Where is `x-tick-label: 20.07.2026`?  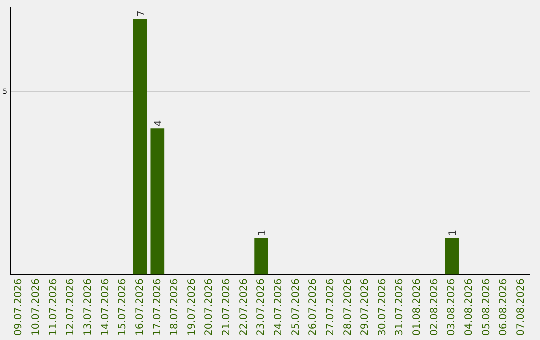
x-tick-label: 20.07.2026 is located at coordinates (210, 307).